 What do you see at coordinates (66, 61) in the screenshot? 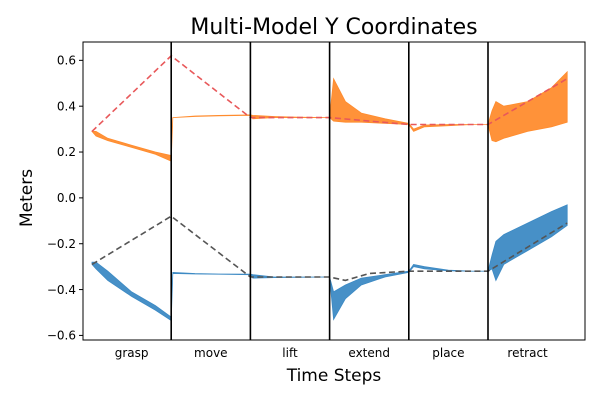
I see `y-tick-label: 0.6` at bounding box center [66, 61].